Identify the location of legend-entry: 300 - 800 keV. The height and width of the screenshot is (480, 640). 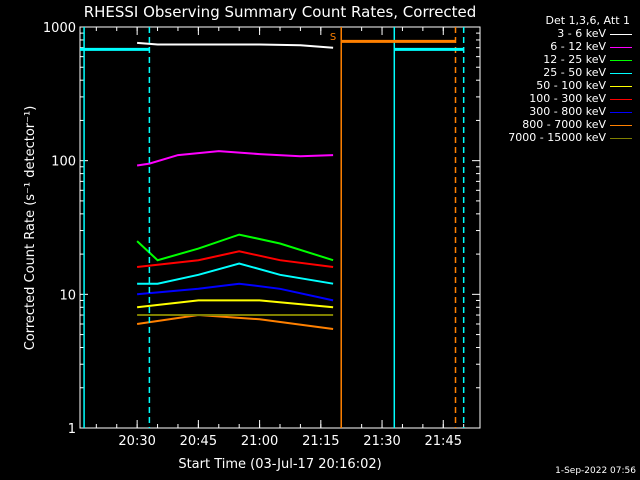
(580, 111).